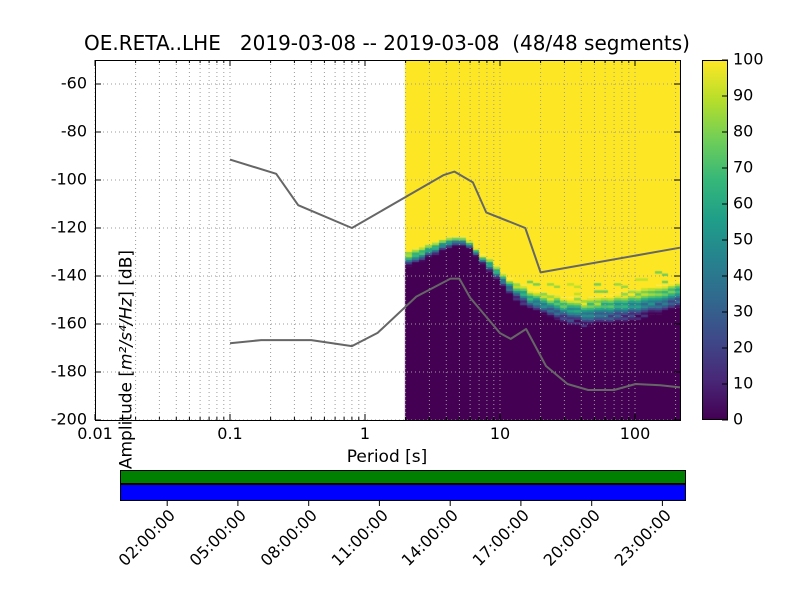  What do you see at coordinates (95, 433) in the screenshot?
I see `x-tick-label: 0.01` at bounding box center [95, 433].